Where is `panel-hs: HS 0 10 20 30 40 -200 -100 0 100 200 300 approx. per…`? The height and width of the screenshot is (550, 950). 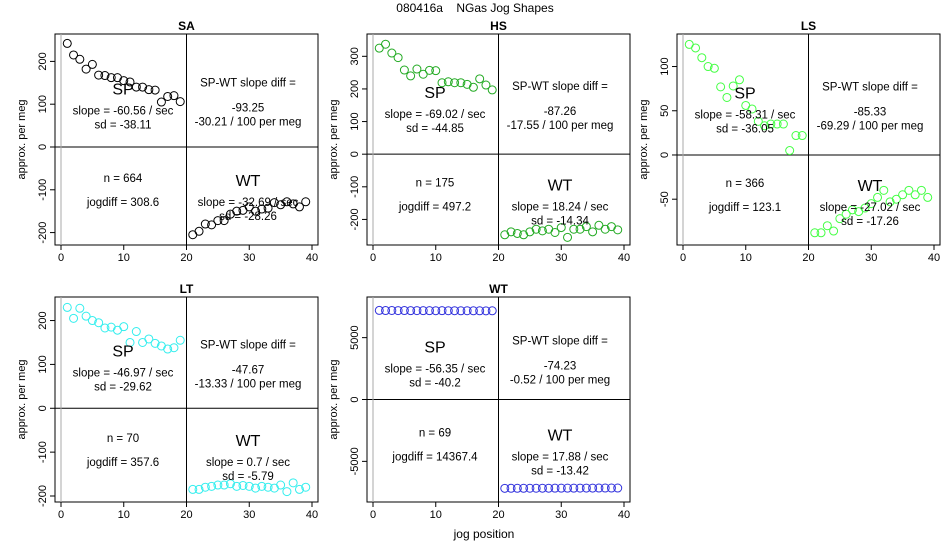
panel-hs: HS 0 10 20 30 40 -200 -100 0 100 200 300 approx. per… is located at coordinates (479, 141).